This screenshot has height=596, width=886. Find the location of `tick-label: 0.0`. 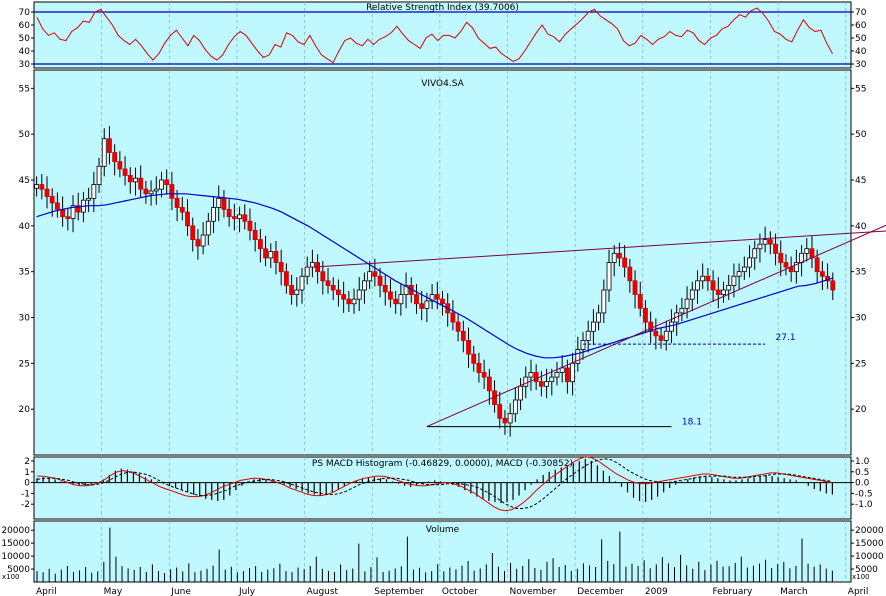

tick-label: 0.0 is located at coordinates (862, 484).